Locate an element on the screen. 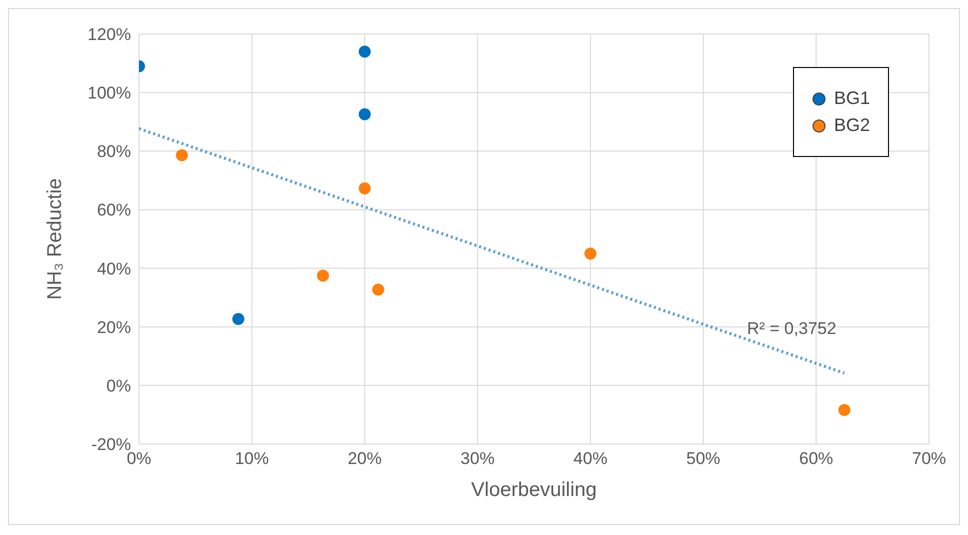 This screenshot has width=968, height=535. y-axis-title: NH₃ Reductie is located at coordinates (55, 239).